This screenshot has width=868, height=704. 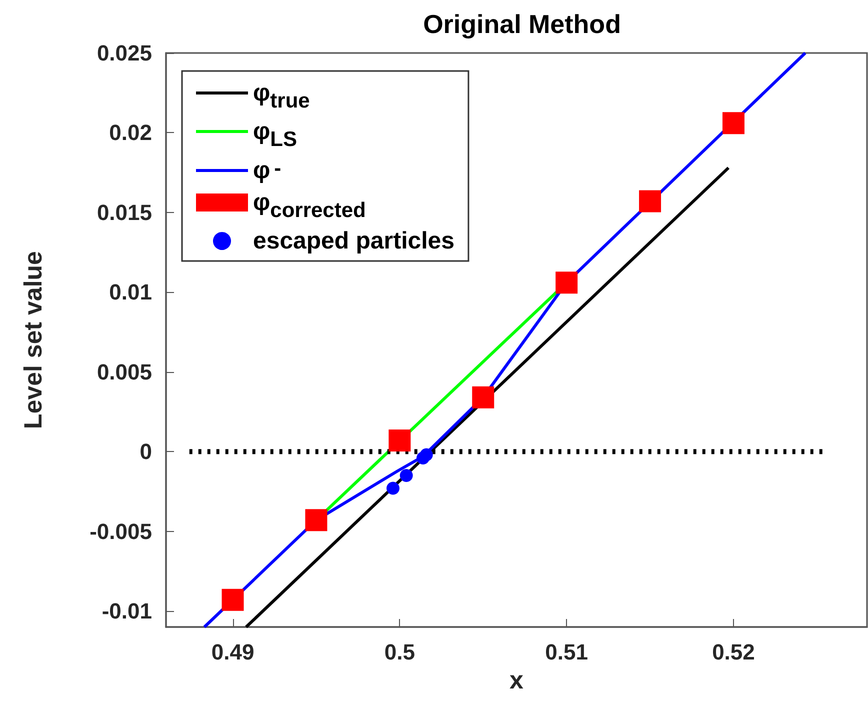 I want to click on y-axis-title: Level set value, so click(x=34, y=339).